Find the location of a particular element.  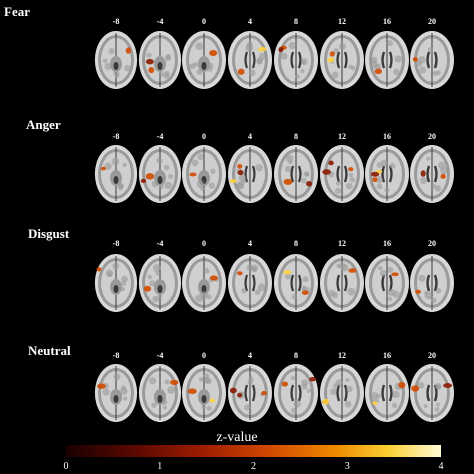

row-label-fear: Fear is located at coordinates (17, 11).